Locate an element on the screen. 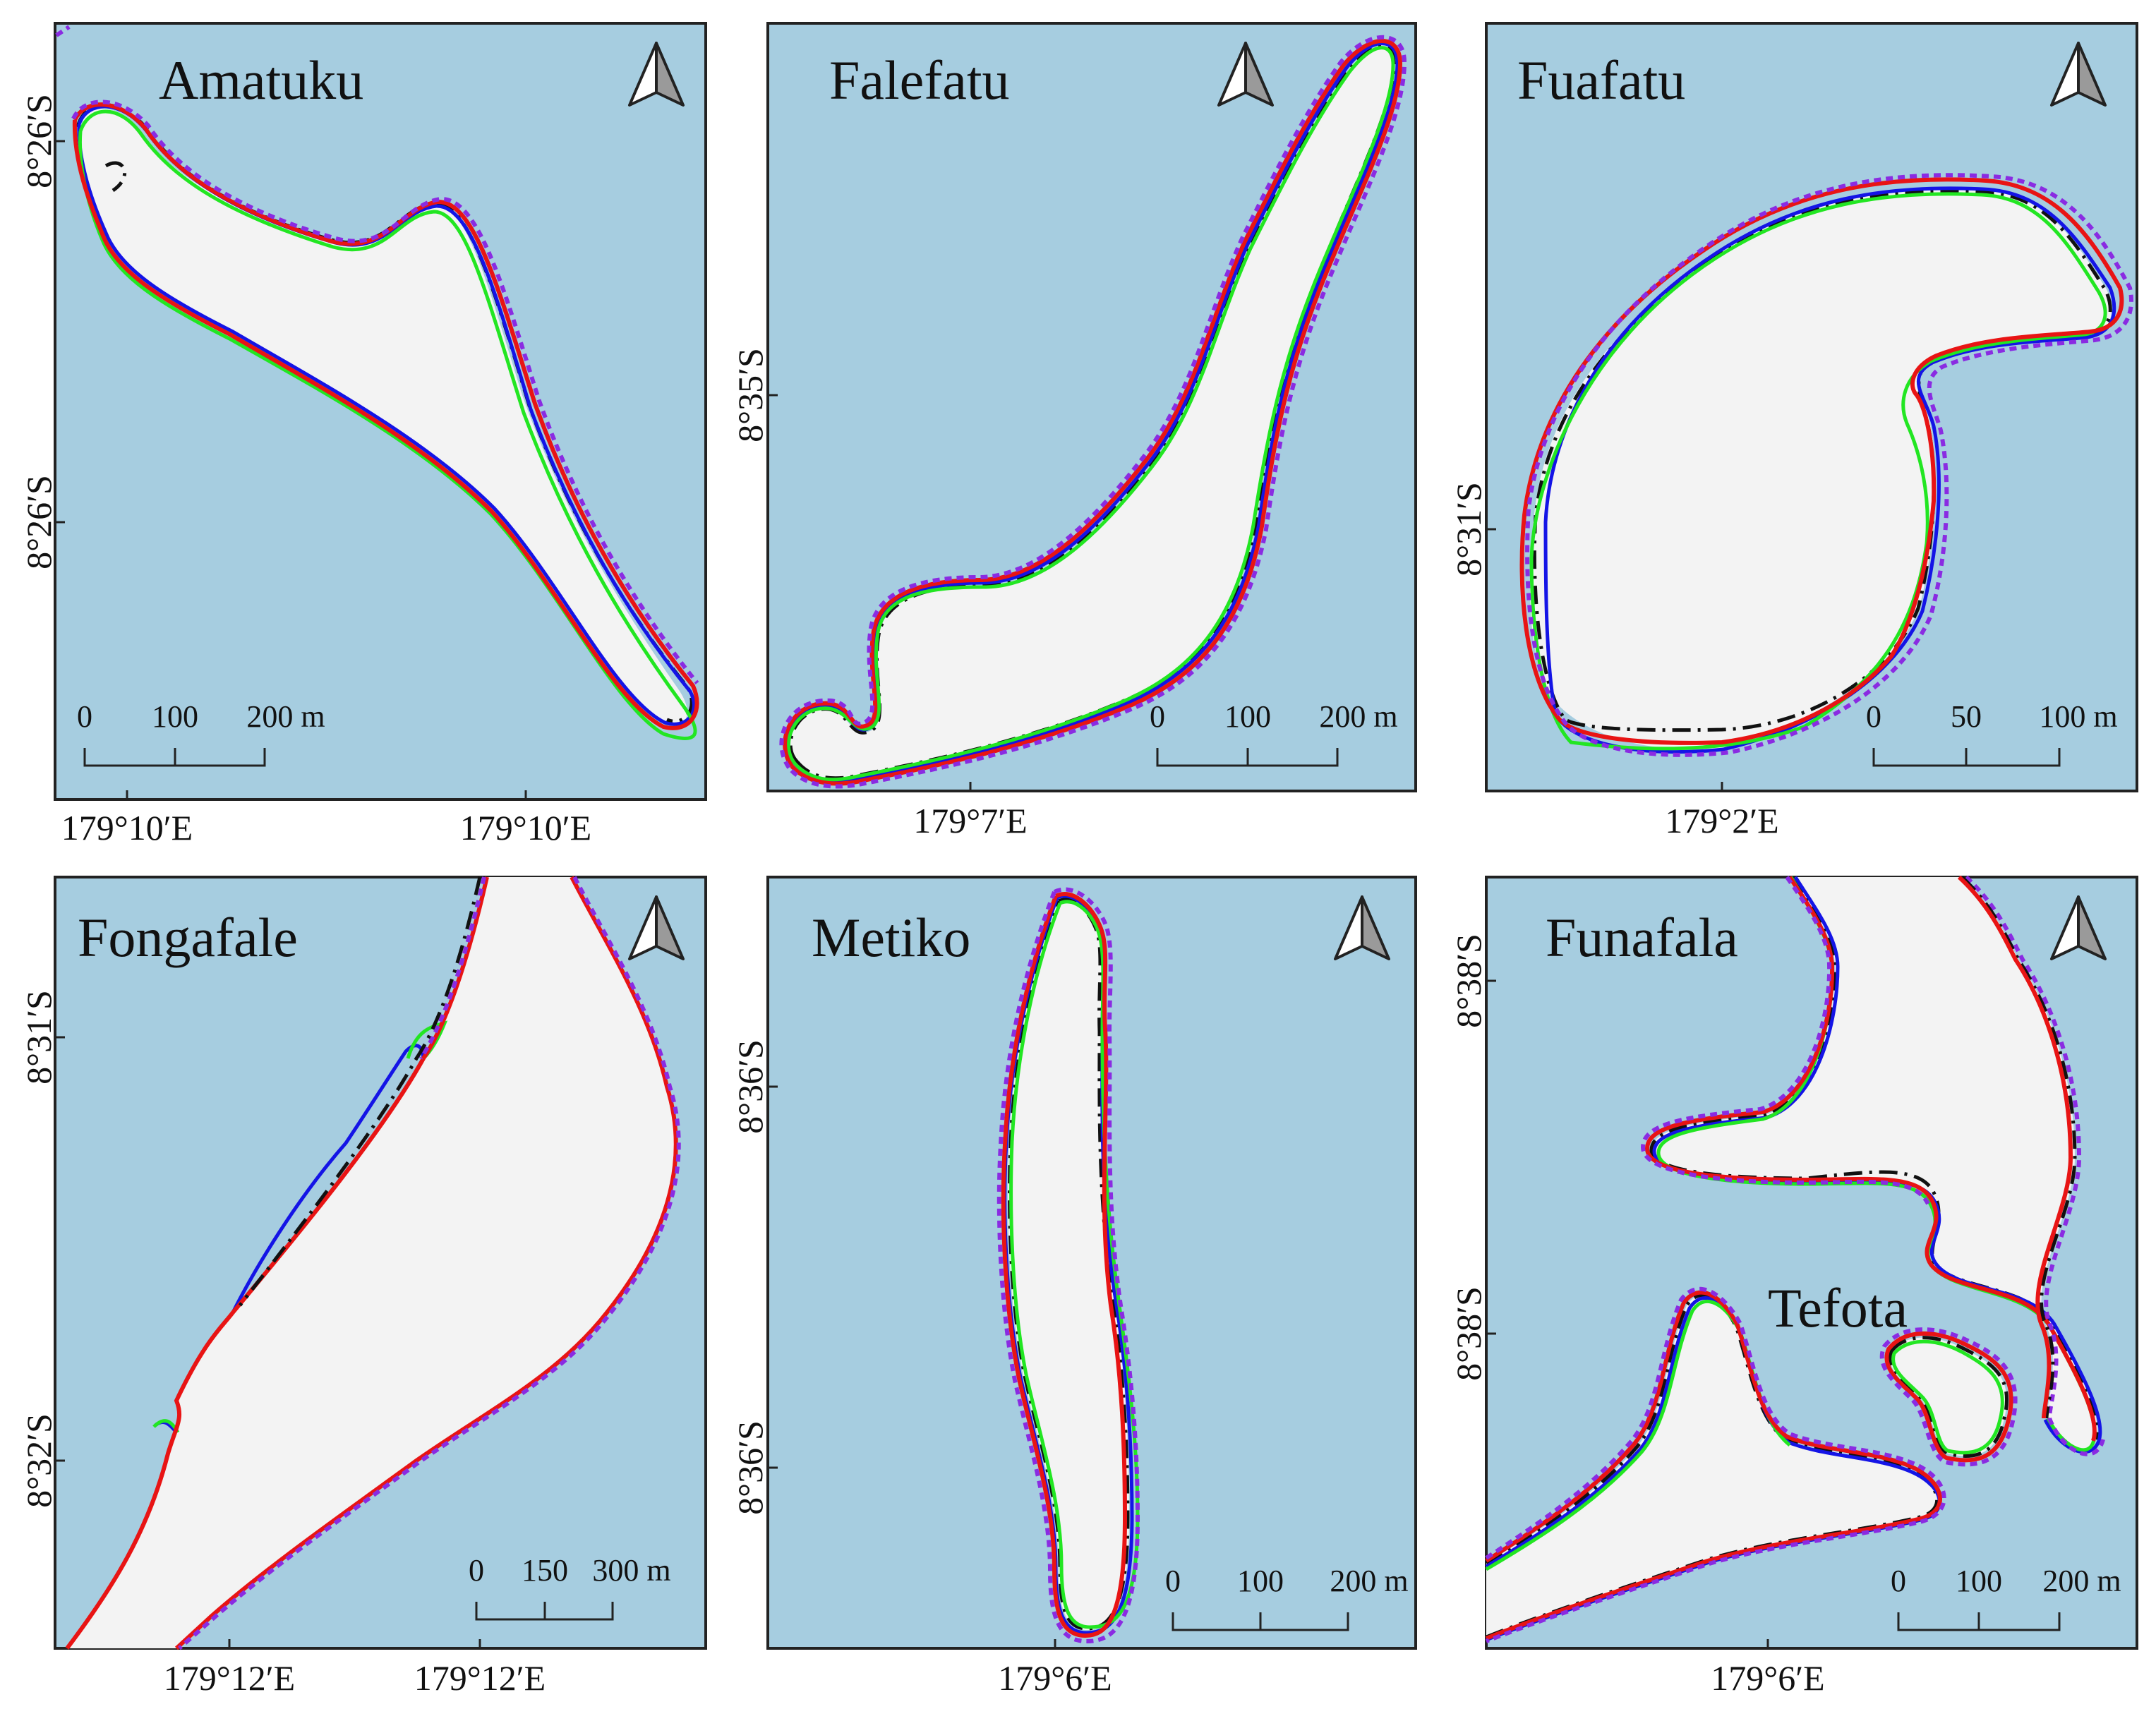  panel-title: Fongafale is located at coordinates (188, 937).